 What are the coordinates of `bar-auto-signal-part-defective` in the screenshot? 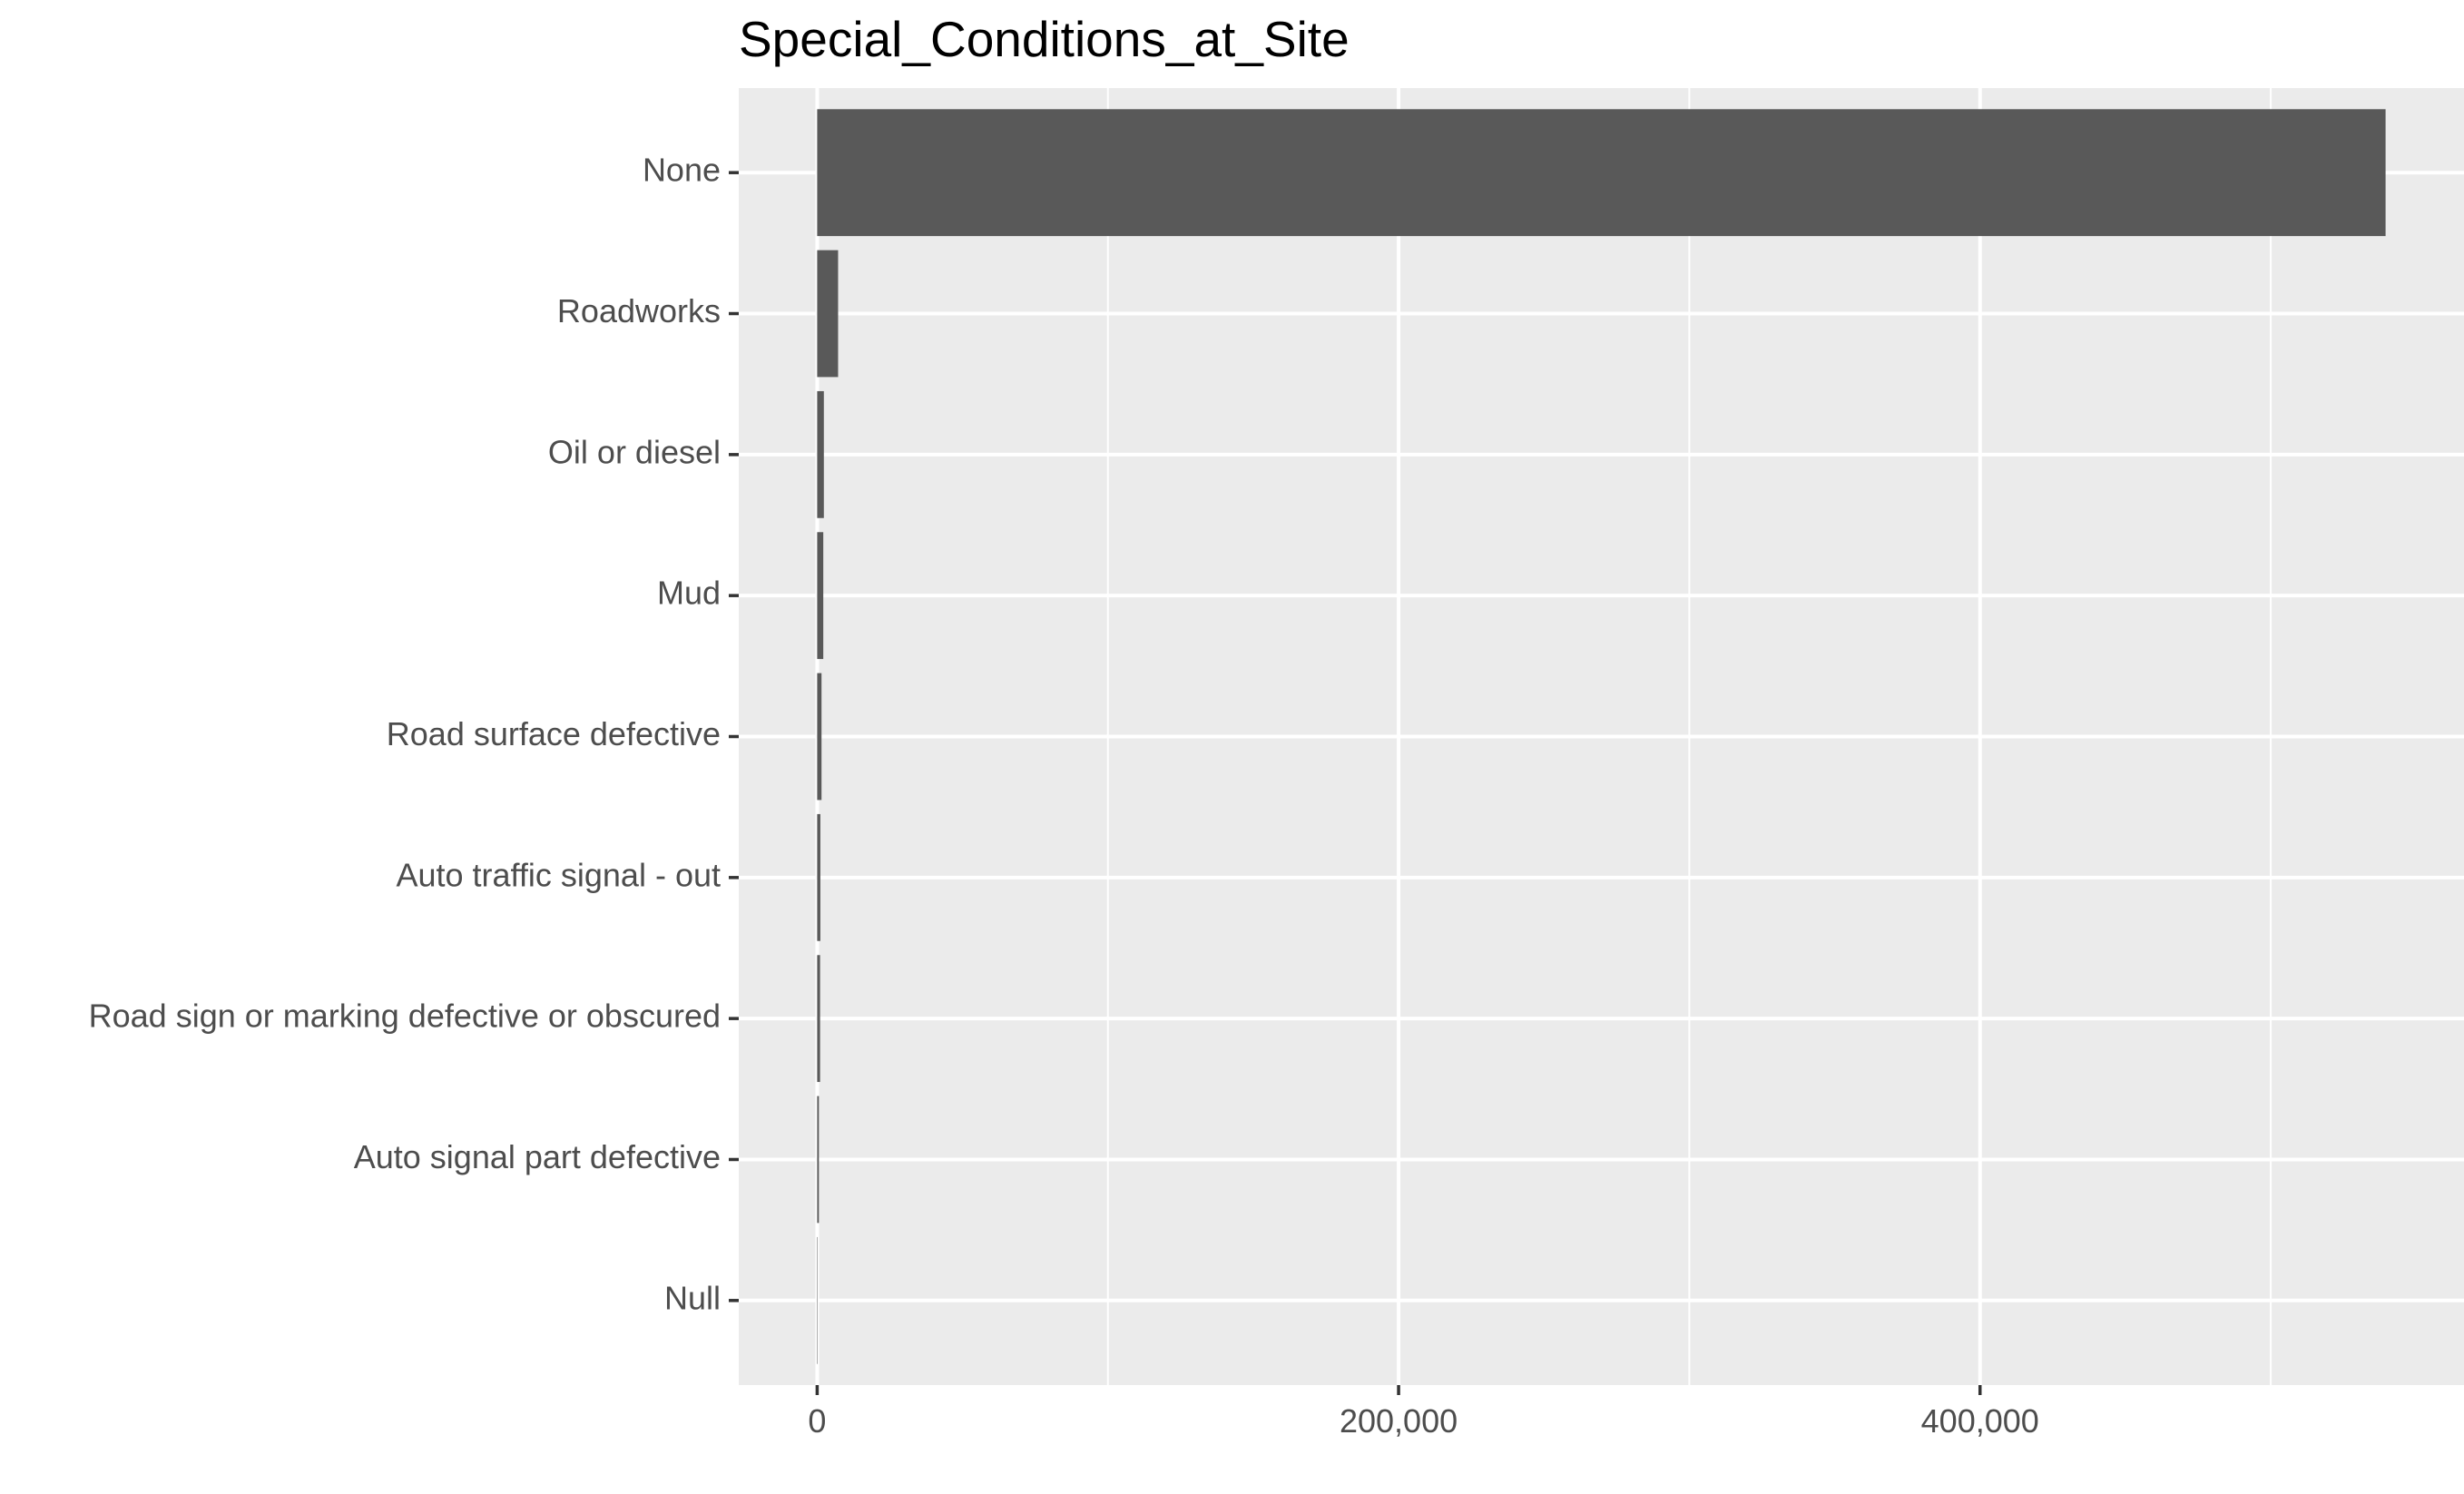 It's located at (818, 1160).